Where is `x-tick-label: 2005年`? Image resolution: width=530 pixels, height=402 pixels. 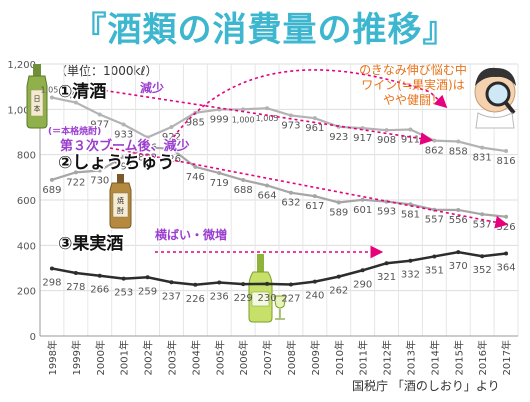 x-tick-label: 2005年 is located at coordinates (219, 357).